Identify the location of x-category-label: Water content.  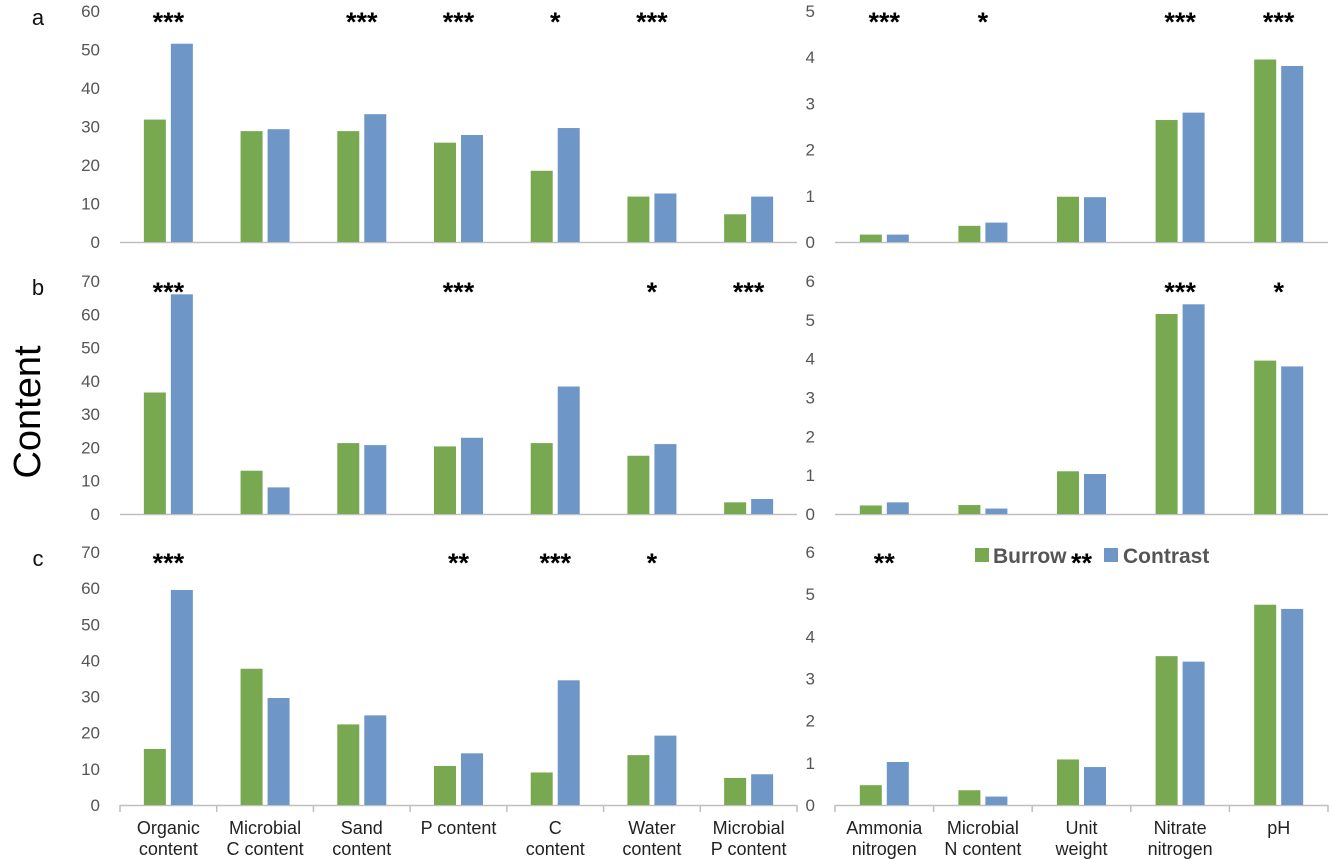
(651, 838).